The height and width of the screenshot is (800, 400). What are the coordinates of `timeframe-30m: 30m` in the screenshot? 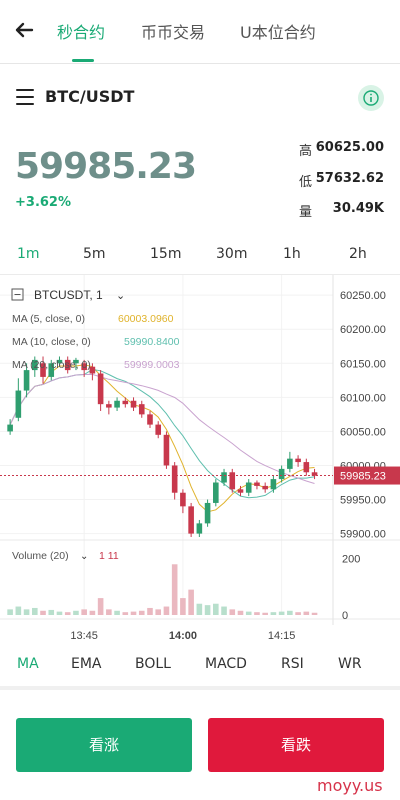 It's located at (232, 254).